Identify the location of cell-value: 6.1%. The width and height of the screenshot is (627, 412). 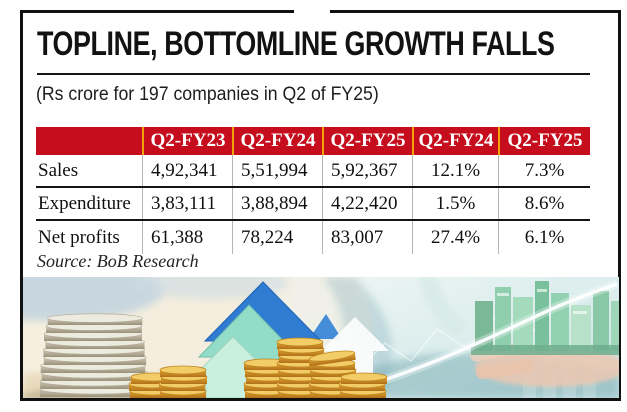
(544, 237).